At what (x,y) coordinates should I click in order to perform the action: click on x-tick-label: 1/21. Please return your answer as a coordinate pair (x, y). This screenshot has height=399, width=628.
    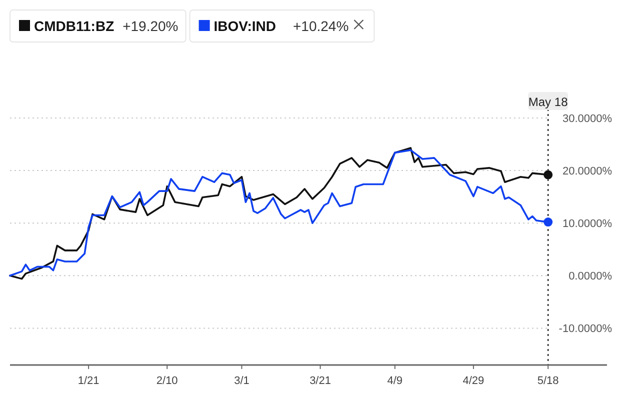
    Looking at the image, I should click on (89, 381).